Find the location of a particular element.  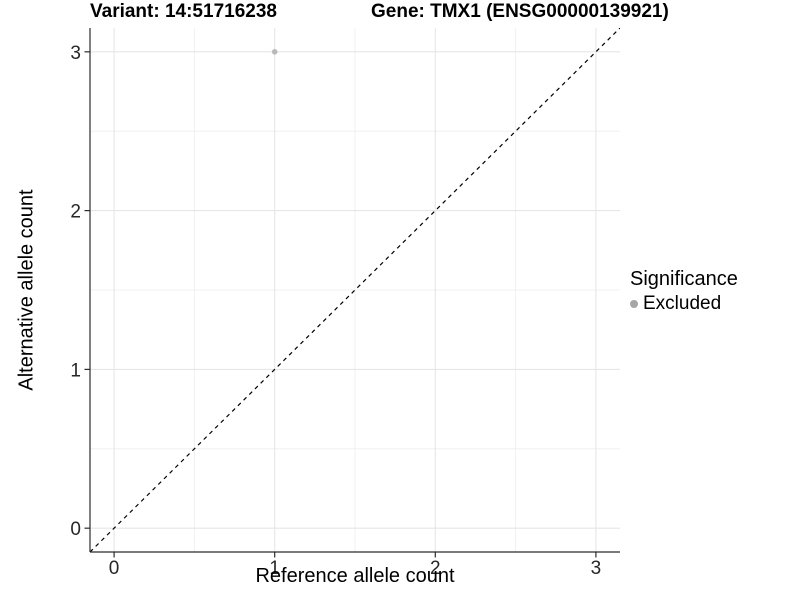

data-points is located at coordinates (274, 52).